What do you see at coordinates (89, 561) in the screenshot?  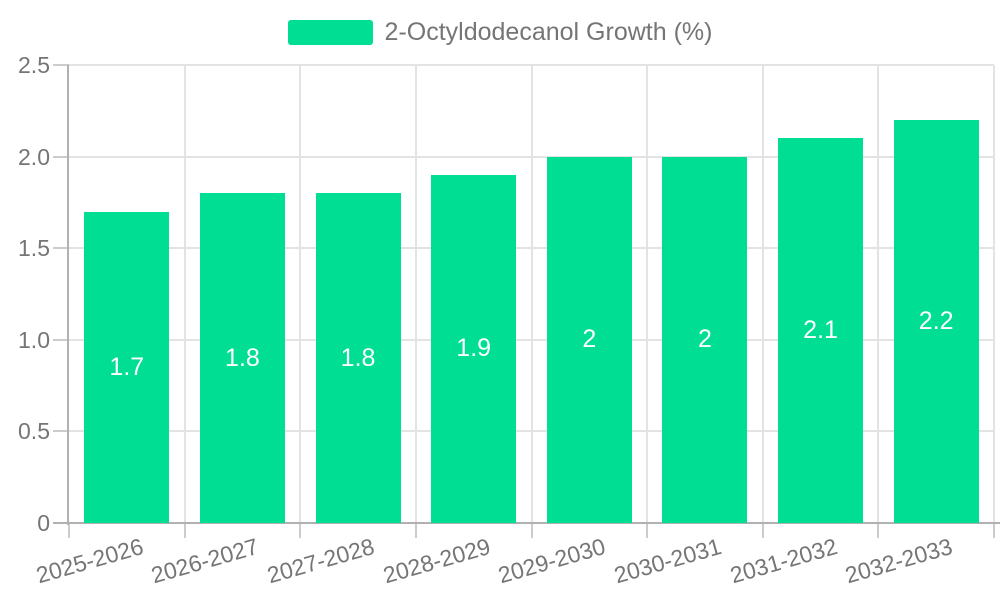 I see `x-axis-label: 2025-2026` at bounding box center [89, 561].